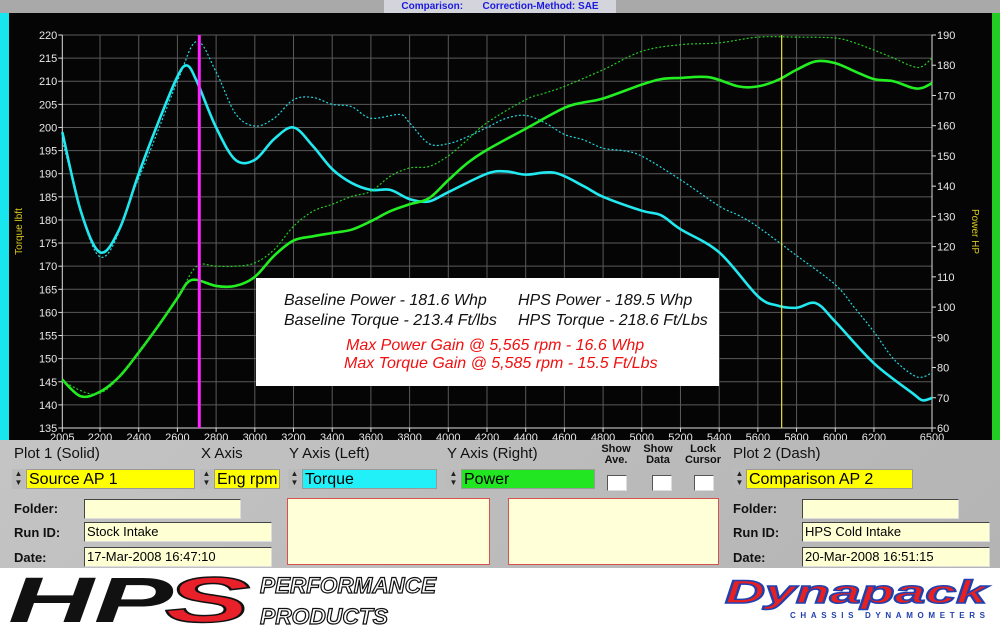 Image resolution: width=1000 pixels, height=630 pixels. I want to click on svg-text: PRODUCTS, so click(324, 616).